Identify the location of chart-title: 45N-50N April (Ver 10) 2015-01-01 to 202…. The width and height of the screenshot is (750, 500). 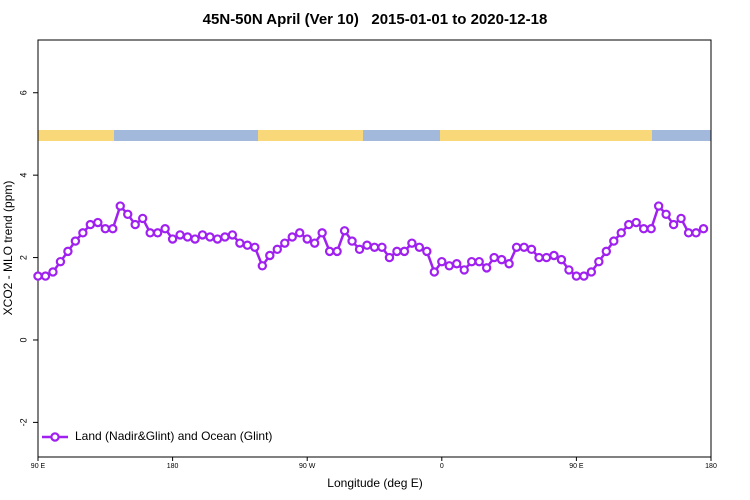
(375, 19).